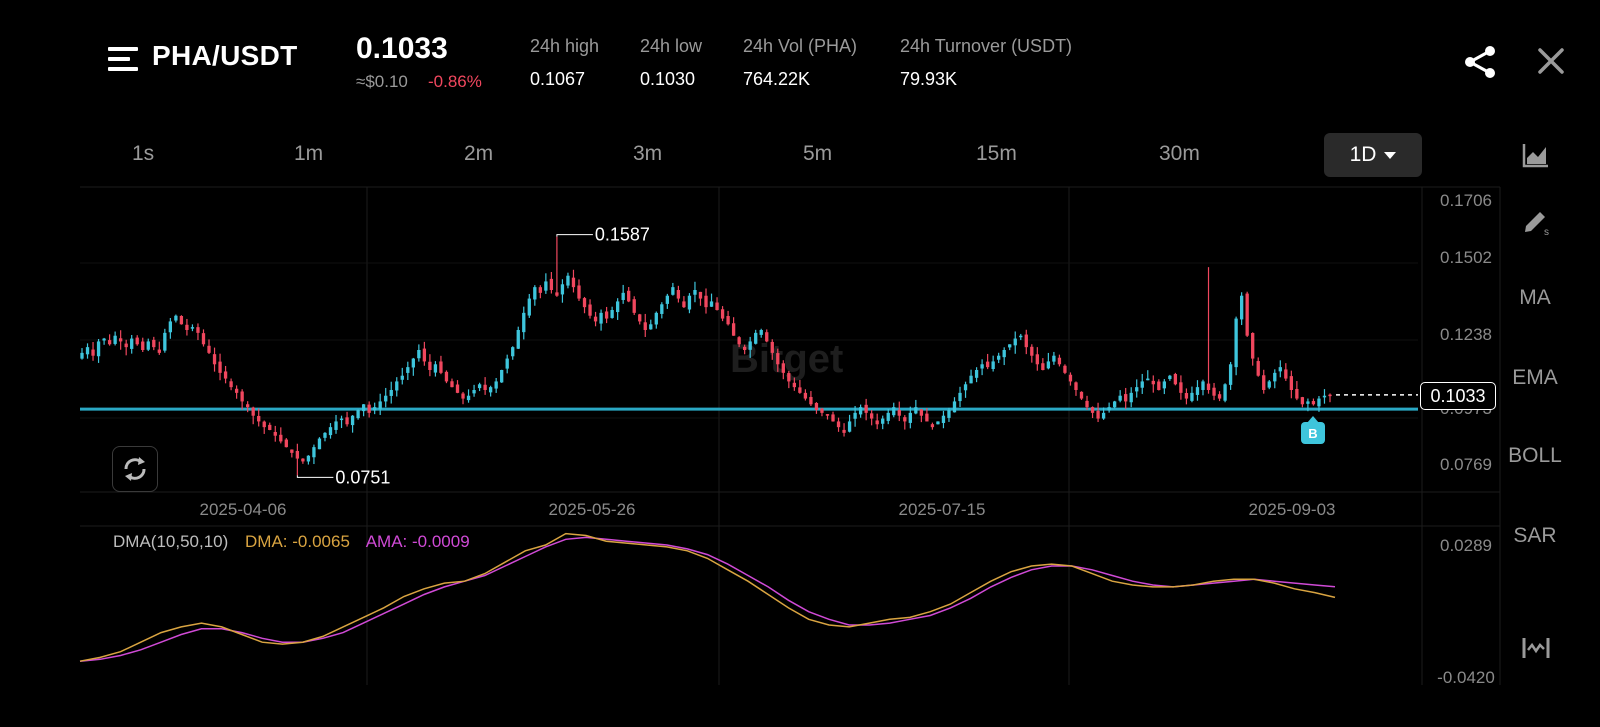  Describe the element at coordinates (1480, 62) in the screenshot. I see `share-icon` at that location.